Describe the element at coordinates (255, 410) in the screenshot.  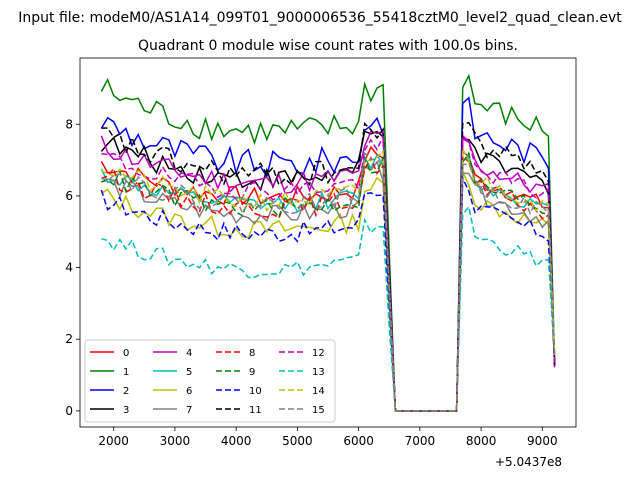
I see `legend-label-11: 11` at that location.